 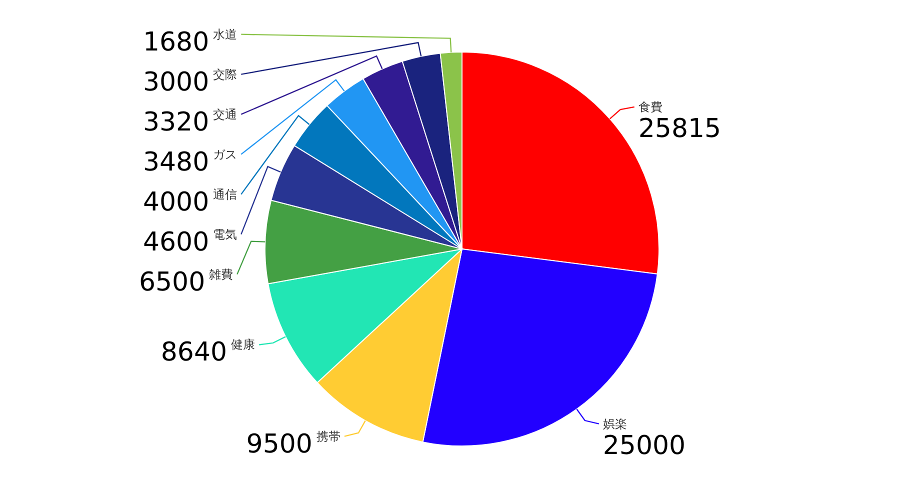 What do you see at coordinates (172, 282) in the screenshot?
I see `data-label: 6500` at bounding box center [172, 282].